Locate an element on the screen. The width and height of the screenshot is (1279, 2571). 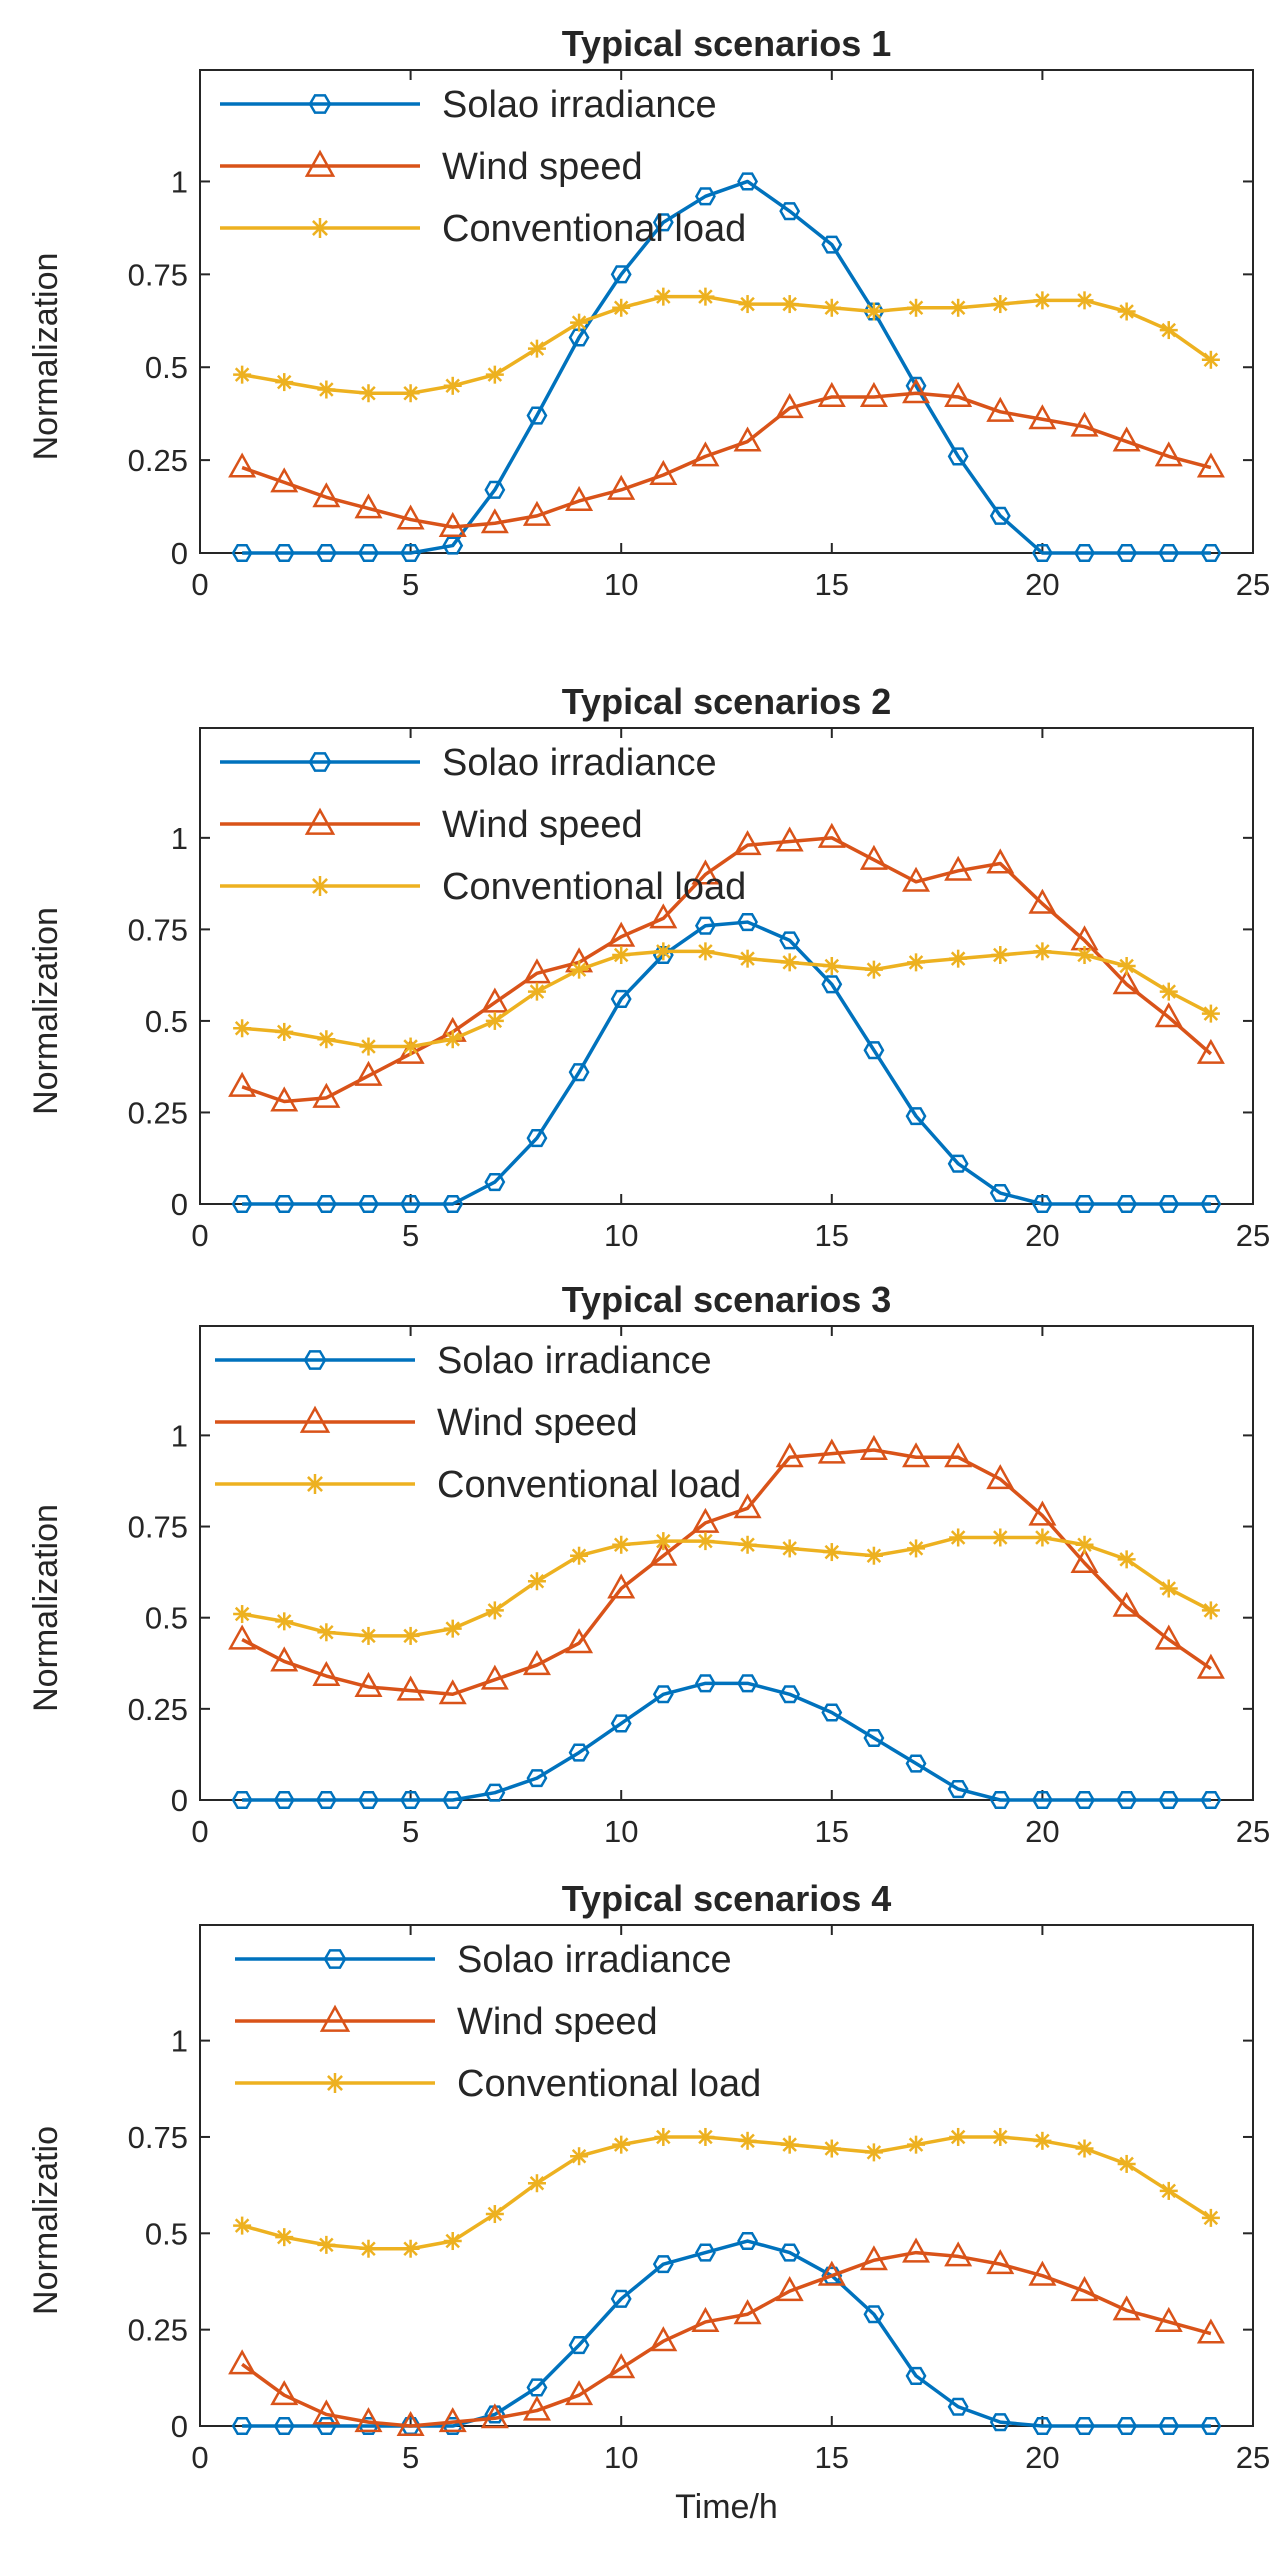
y-tick-label: 0.75 is located at coordinates (158, 274).